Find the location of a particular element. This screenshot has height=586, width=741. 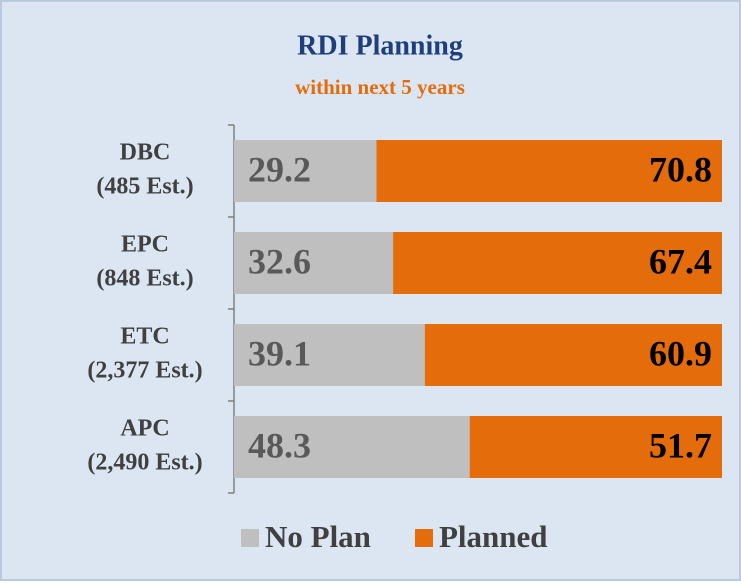

data-label: 48.3 is located at coordinates (279, 445).